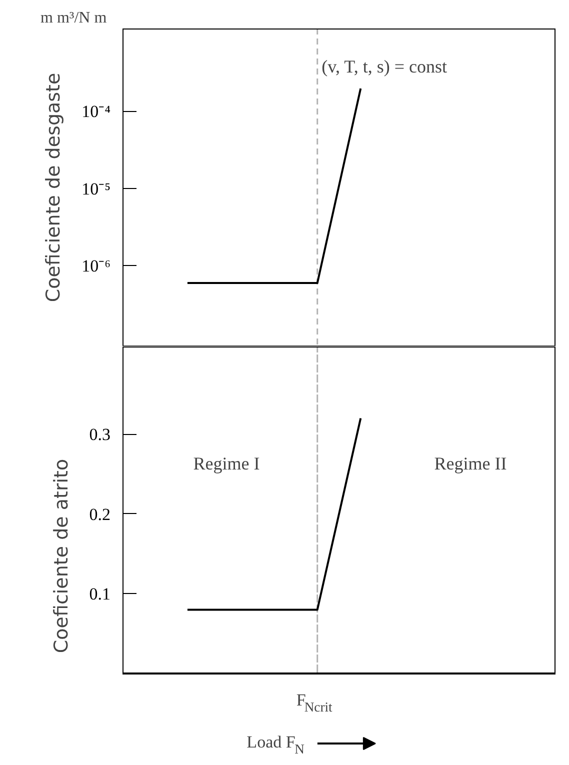 The width and height of the screenshot is (569, 765). Describe the element at coordinates (74, 18) in the screenshot. I see `text: m m³/N m` at that location.